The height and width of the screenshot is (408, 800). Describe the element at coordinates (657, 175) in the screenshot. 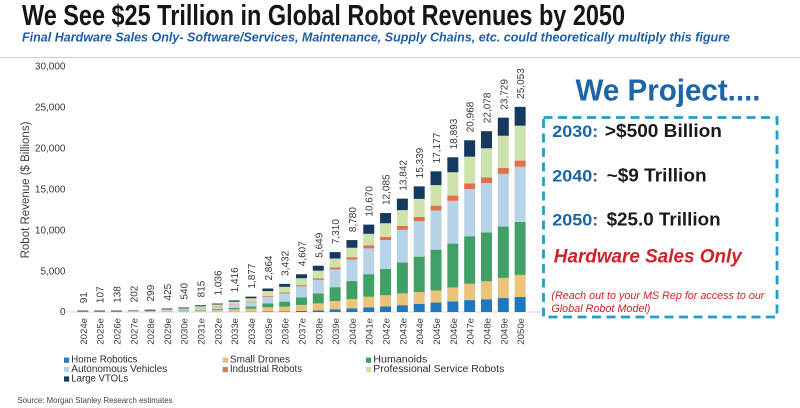

I see `svg-text: ~$9 Trillion` at that location.